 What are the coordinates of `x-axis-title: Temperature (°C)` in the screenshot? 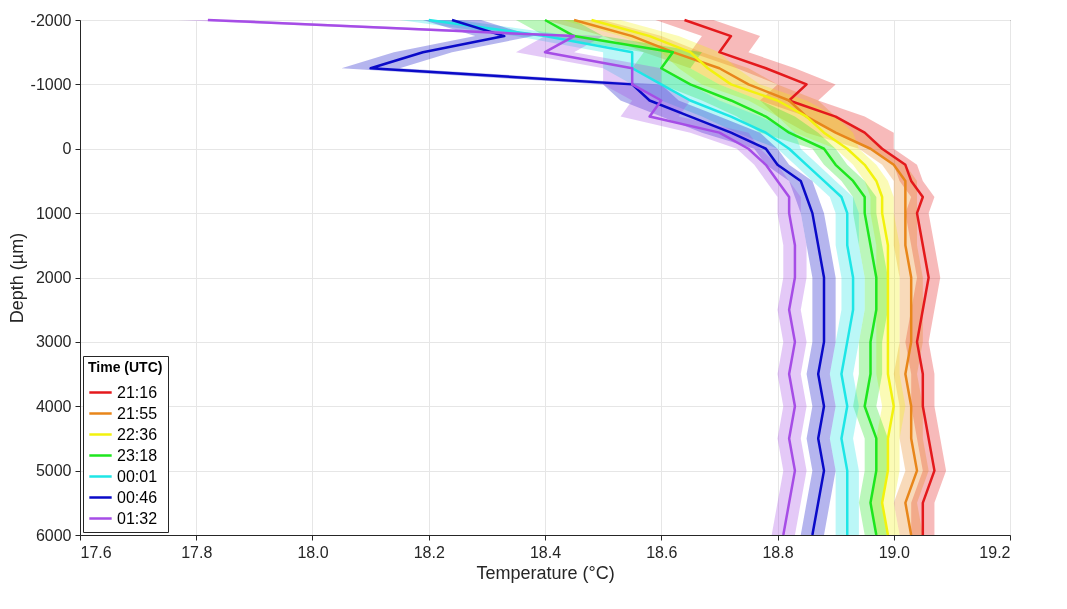 It's located at (545, 572).